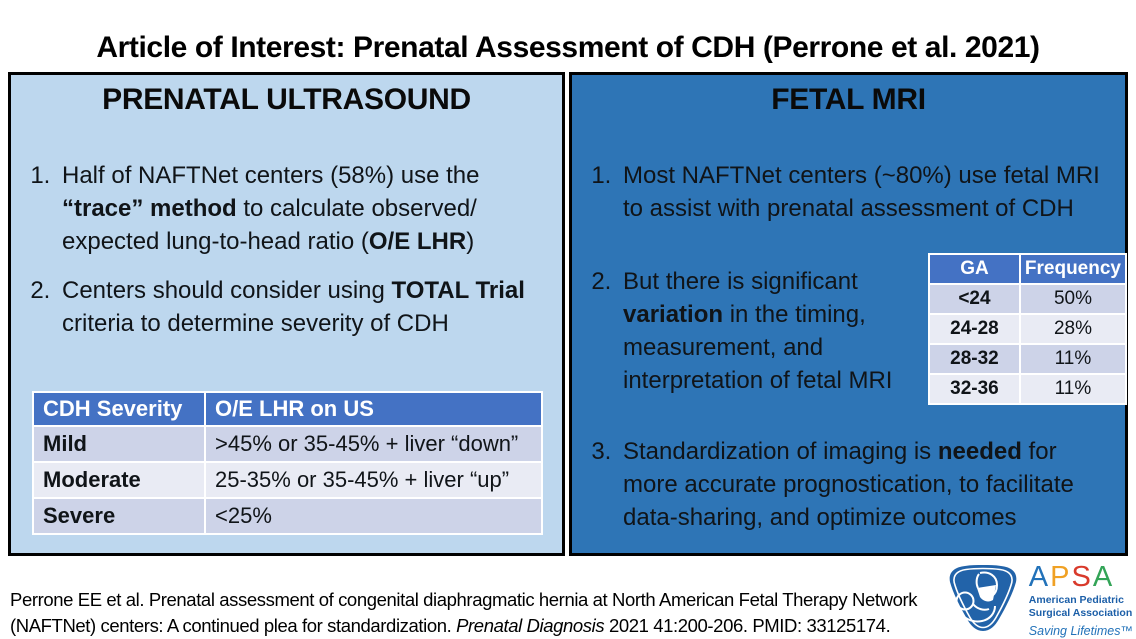 The width and height of the screenshot is (1136, 639). Describe the element at coordinates (373, 516) in the screenshot. I see `severity-value-severe: <25%` at that location.